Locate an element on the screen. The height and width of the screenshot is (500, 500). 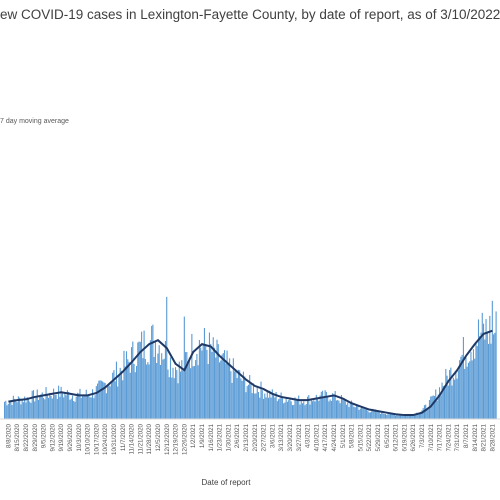
x-tick-label: 12/5/2020 is located at coordinates (158, 437).